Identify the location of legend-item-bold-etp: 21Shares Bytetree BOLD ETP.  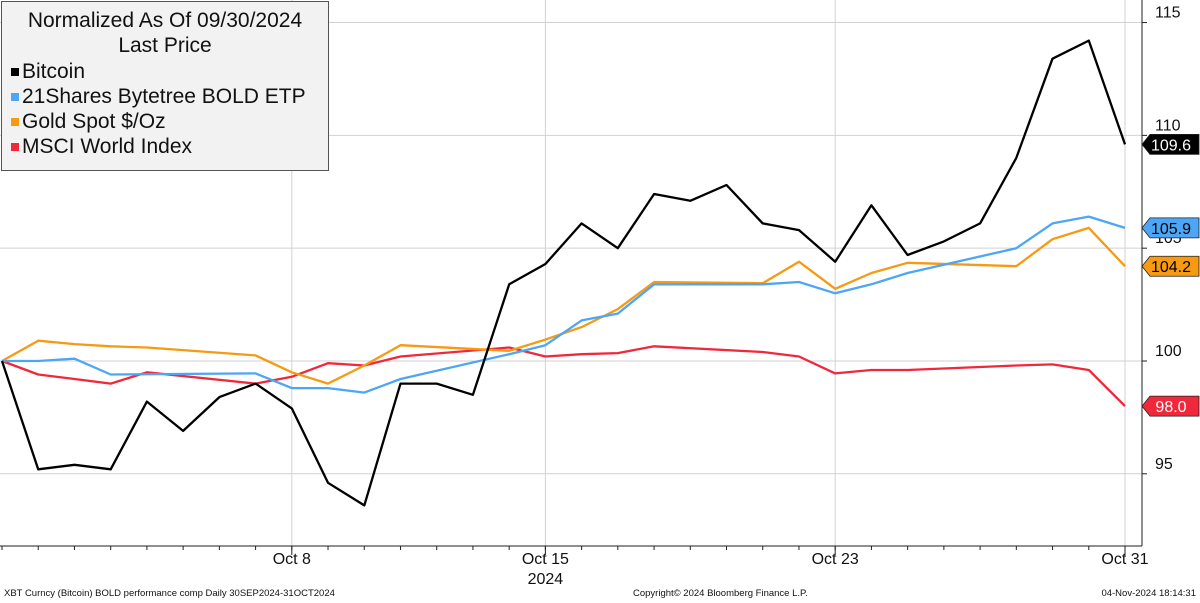
(169, 96).